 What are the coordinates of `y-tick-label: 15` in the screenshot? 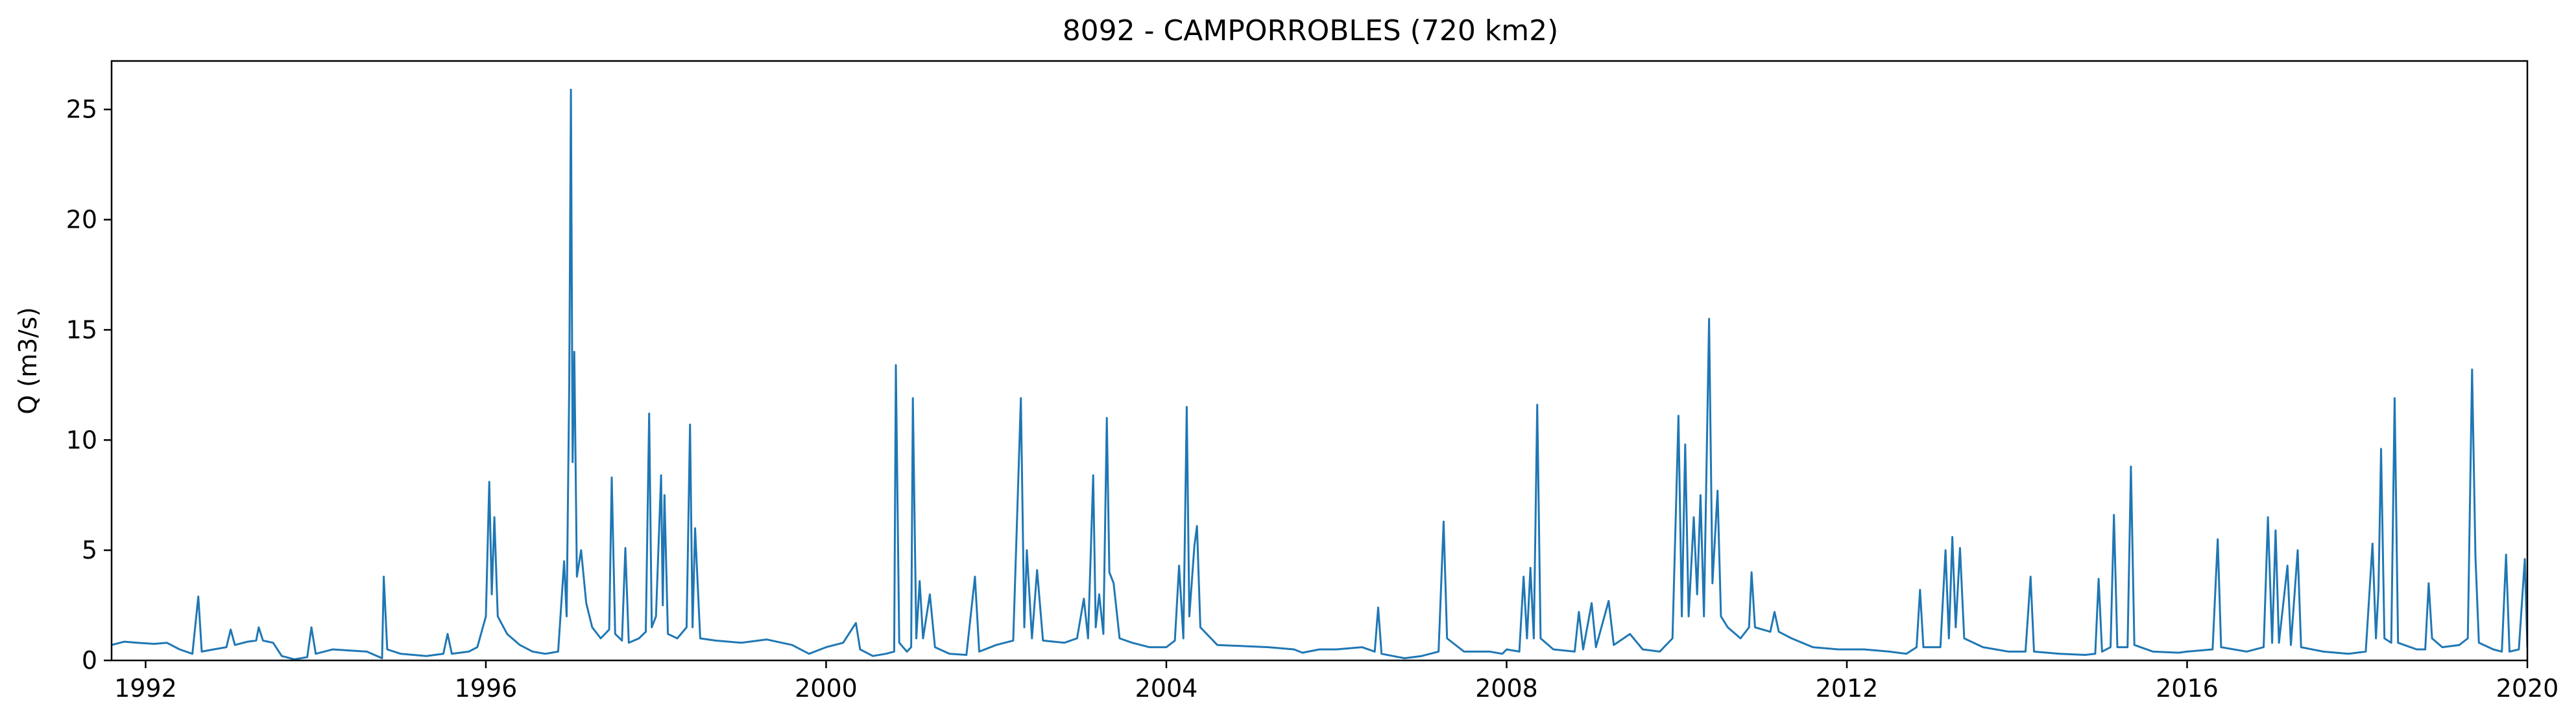 It's located at (81, 329).